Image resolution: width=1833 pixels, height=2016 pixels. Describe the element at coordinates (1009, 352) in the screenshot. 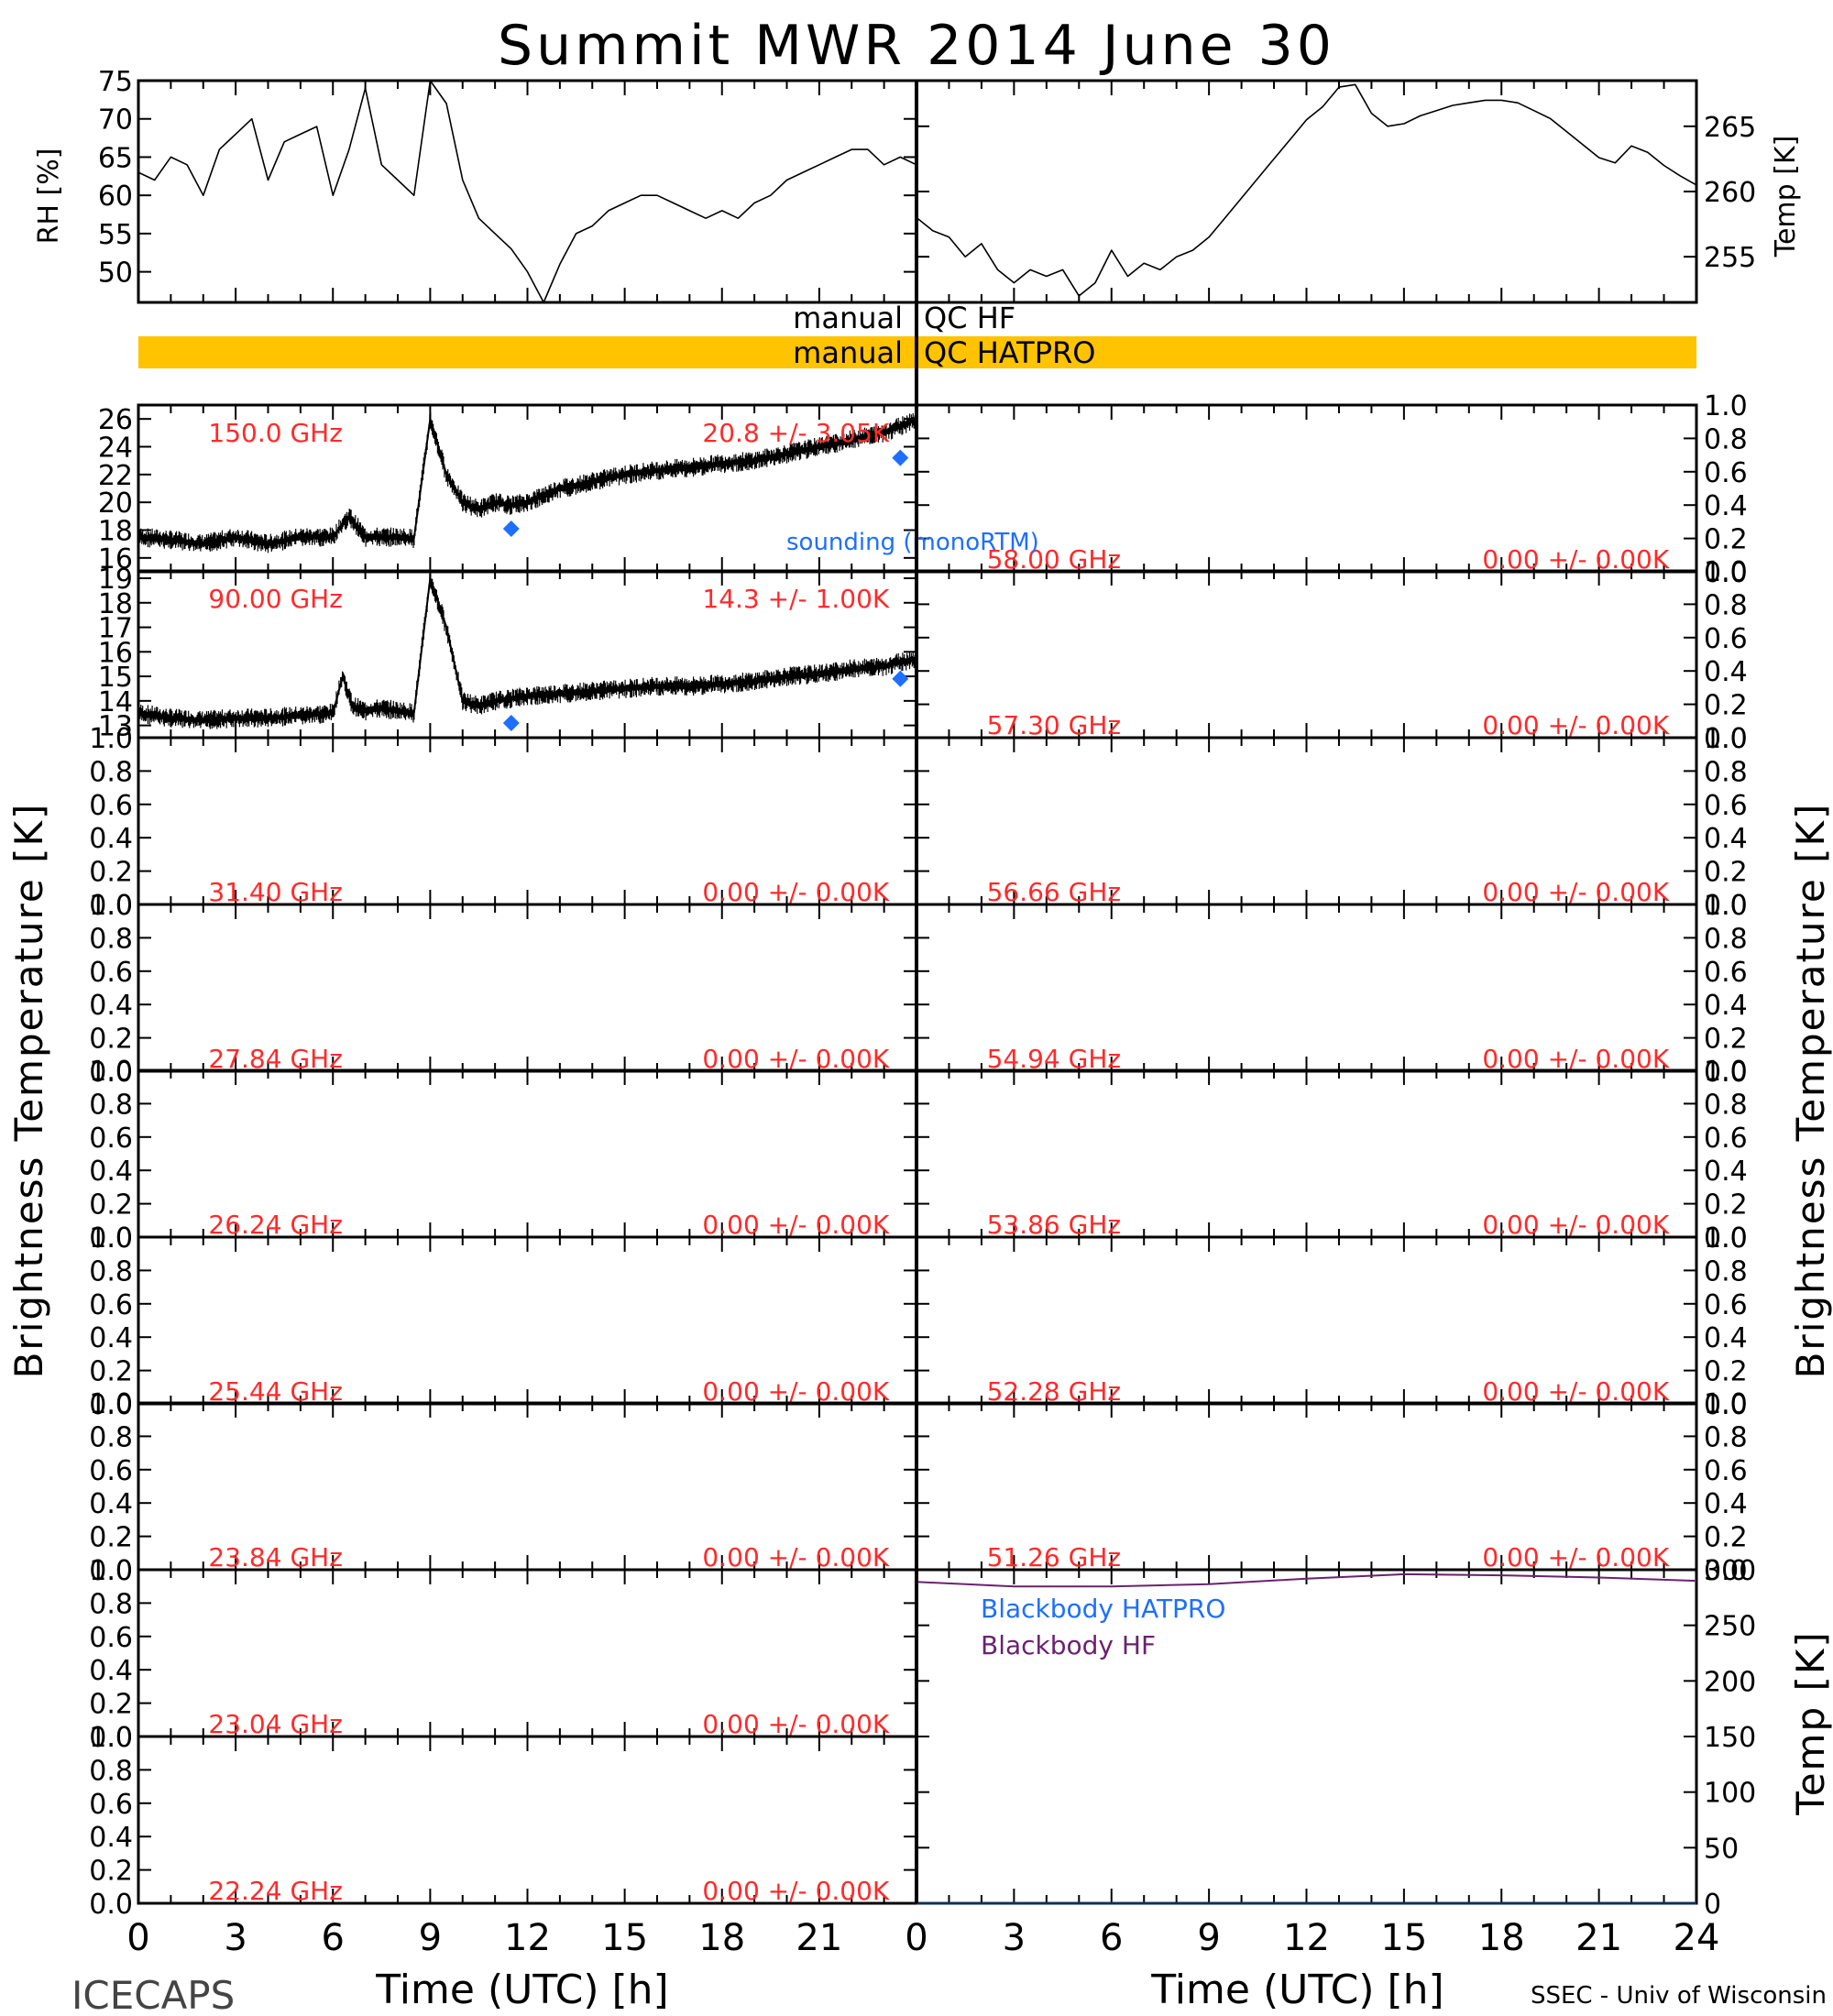

I see `qc-hatpro-label-right: QC HATPRO` at that location.